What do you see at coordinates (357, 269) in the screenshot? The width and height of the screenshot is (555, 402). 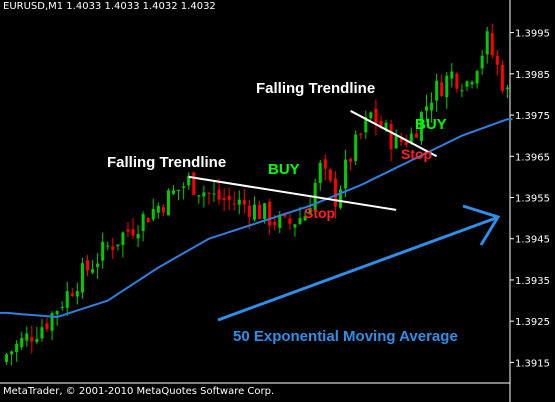 I see `trend-arrow-shaft` at bounding box center [357, 269].